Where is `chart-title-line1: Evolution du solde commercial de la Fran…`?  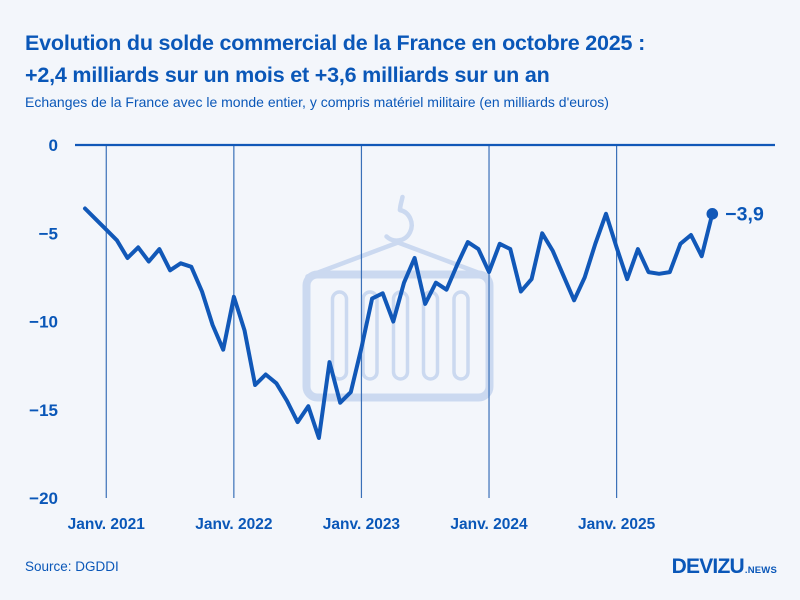 chart-title-line1: Evolution du solde commercial de la Fran… is located at coordinates (335, 43).